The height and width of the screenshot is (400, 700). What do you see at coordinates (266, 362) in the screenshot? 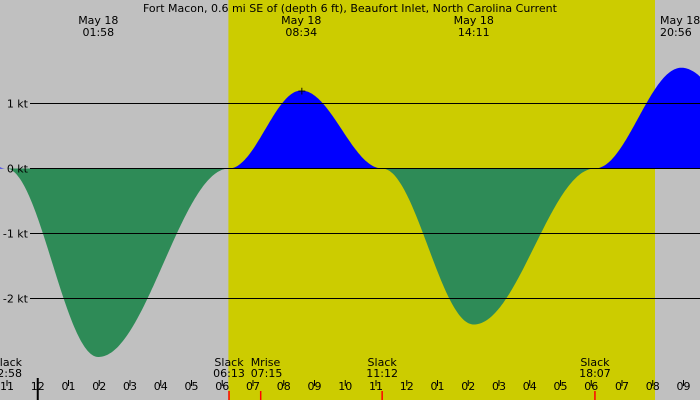
I see `event-label: Mrise` at bounding box center [266, 362].